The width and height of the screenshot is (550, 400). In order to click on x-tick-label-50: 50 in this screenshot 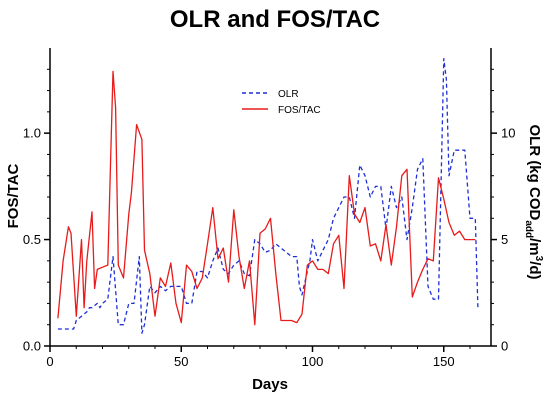, I will do `click(181, 361)`.